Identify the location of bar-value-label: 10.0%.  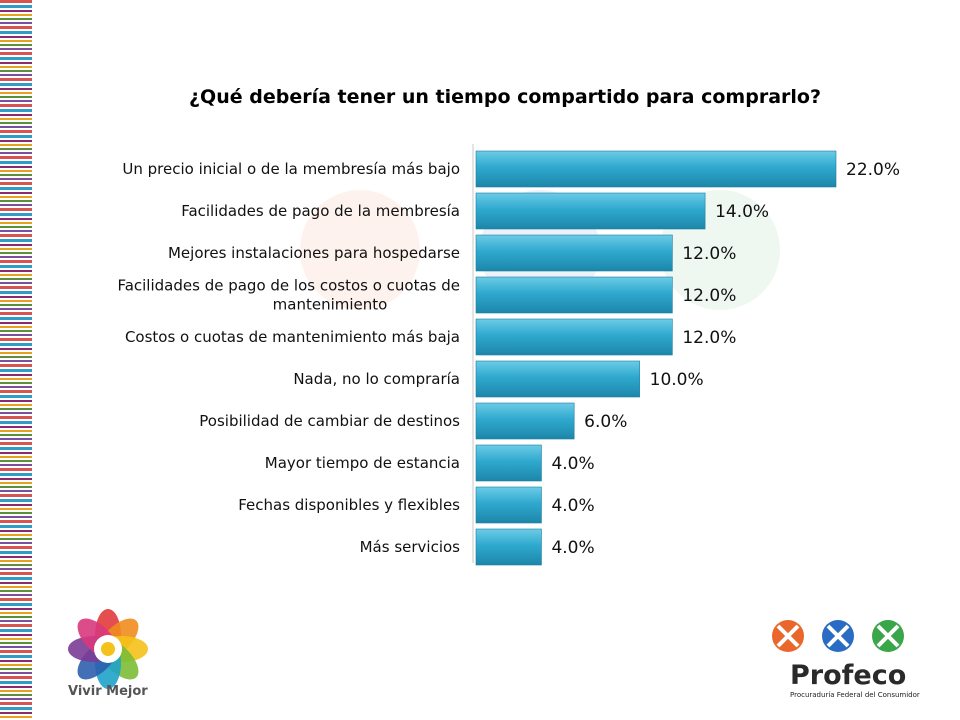
(677, 380).